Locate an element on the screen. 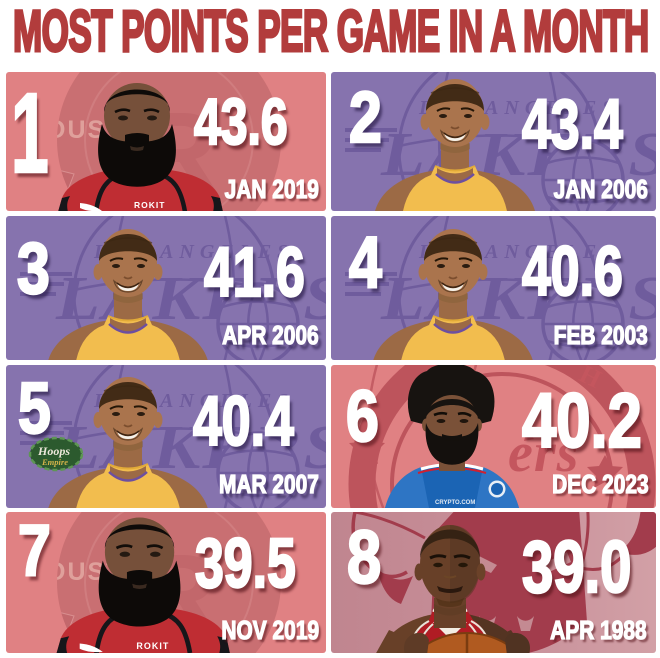 Image resolution: width=660 pixels, height=658 pixels. svg-text: Hoops is located at coordinates (53, 451).